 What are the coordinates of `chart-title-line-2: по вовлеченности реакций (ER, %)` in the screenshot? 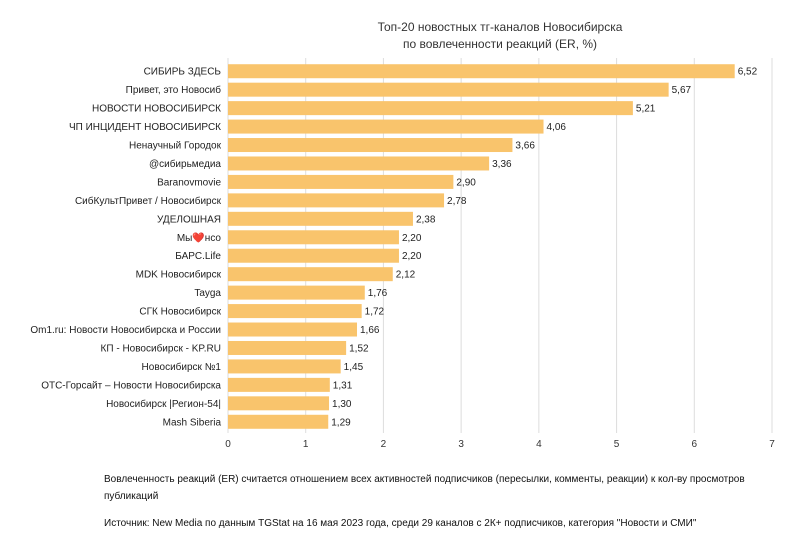 It's located at (500, 44).